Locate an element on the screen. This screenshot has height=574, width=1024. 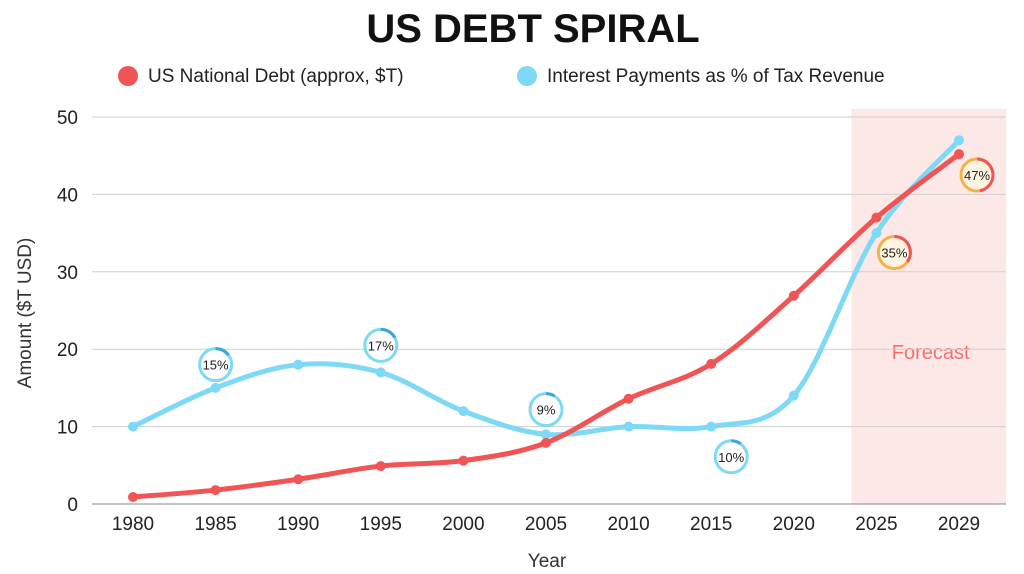
point-debt-2015 is located at coordinates (711, 363).